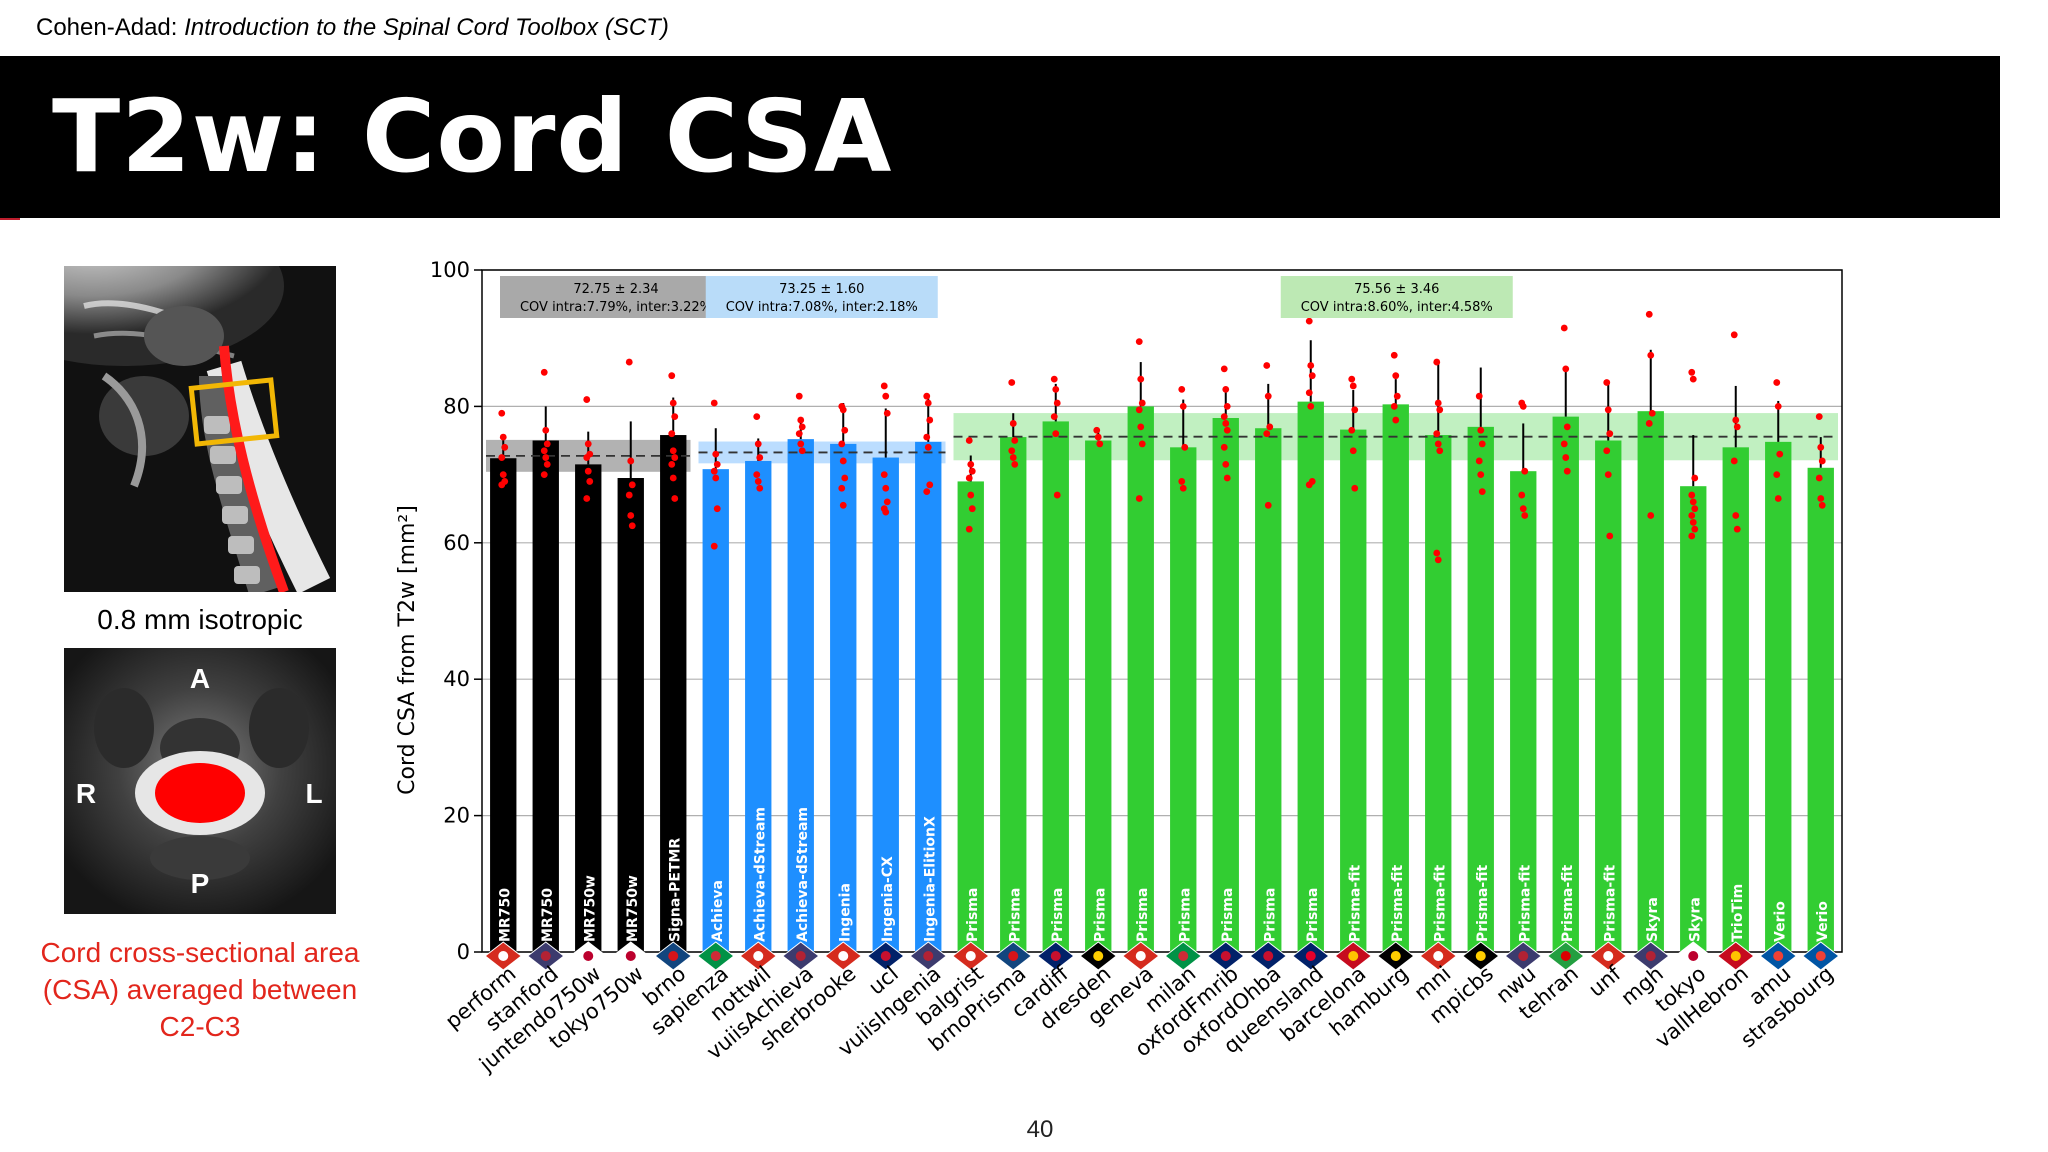  I want to click on model-label: Verio, so click(1823, 921).